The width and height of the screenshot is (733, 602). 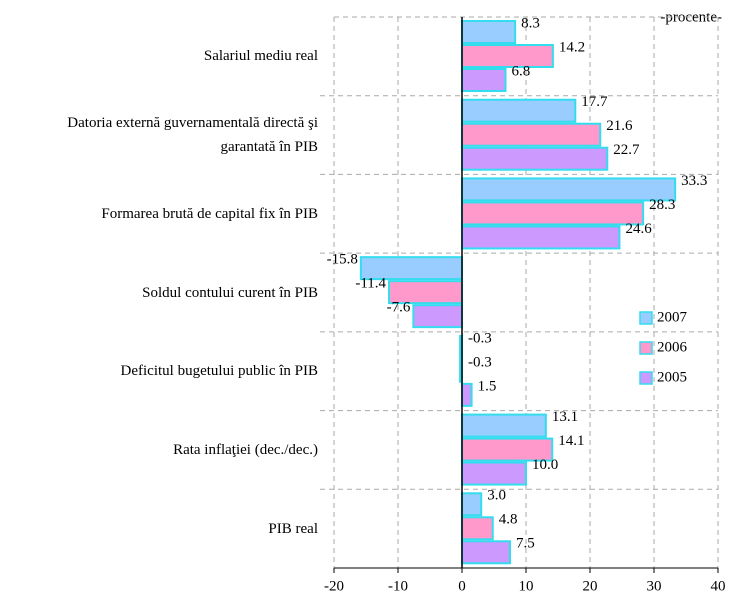 What do you see at coordinates (521, 71) in the screenshot?
I see `value-label: 6.8` at bounding box center [521, 71].